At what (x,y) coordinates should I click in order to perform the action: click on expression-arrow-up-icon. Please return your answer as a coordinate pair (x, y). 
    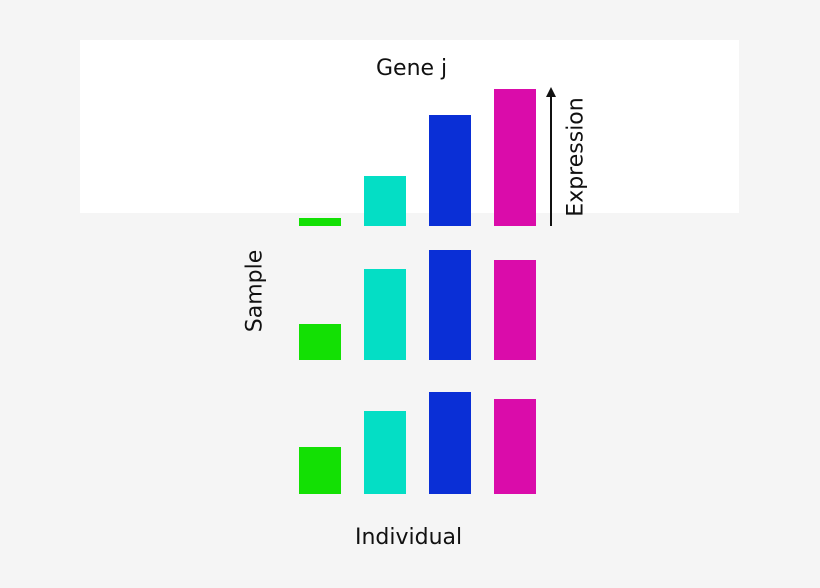
    Looking at the image, I should click on (551, 92).